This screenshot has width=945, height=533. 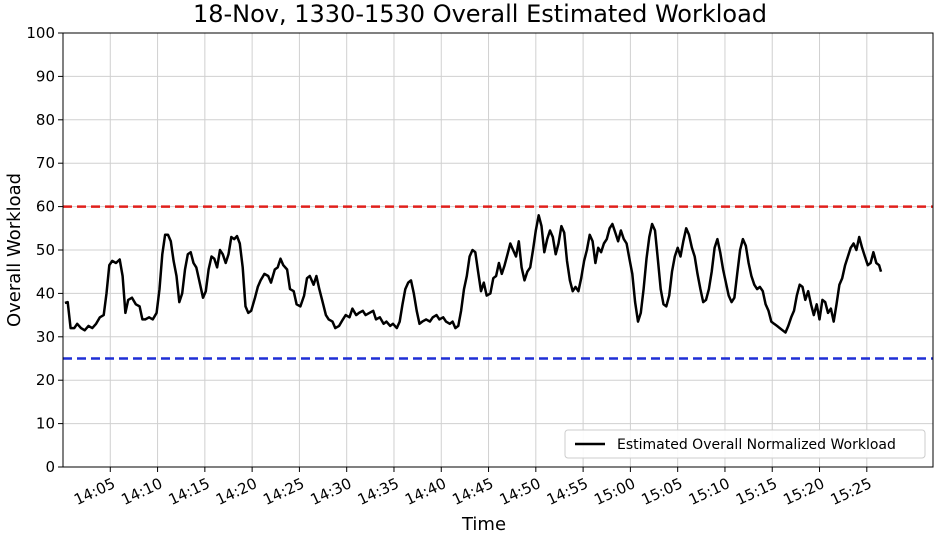 I want to click on x-tick-label: 15:20, so click(x=803, y=491).